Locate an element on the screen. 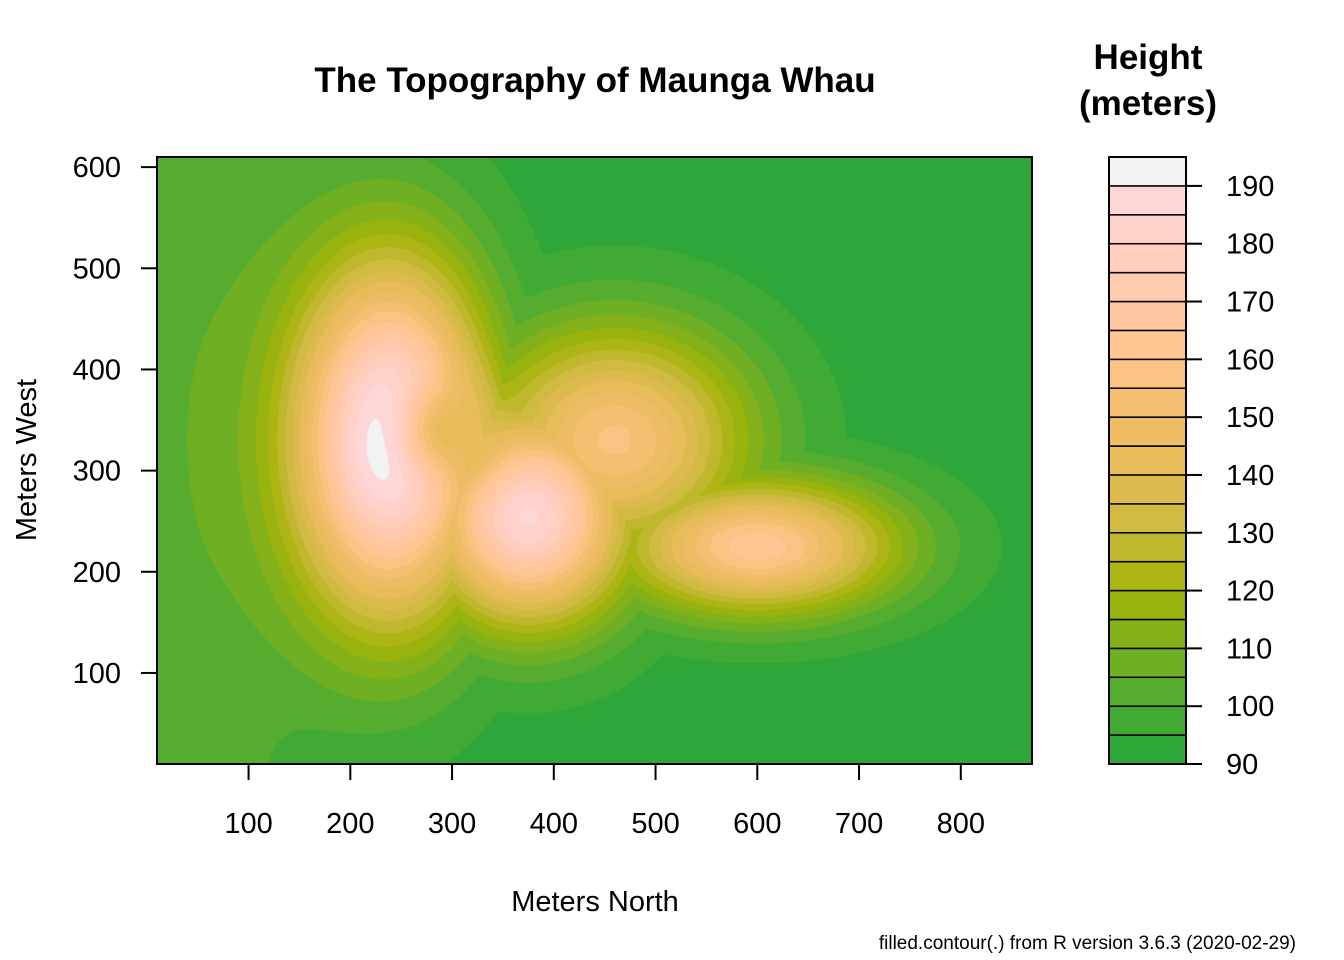 This screenshot has width=1344, height=960. legend-title-line-2: (meters) is located at coordinates (1148, 103).